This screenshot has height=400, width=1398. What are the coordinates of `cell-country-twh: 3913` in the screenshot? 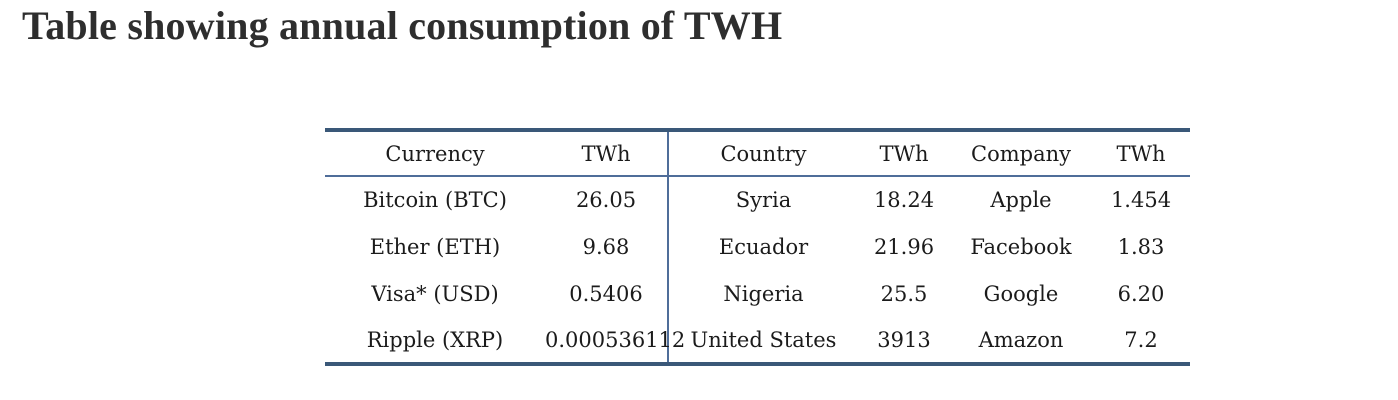 It's located at (904, 339).